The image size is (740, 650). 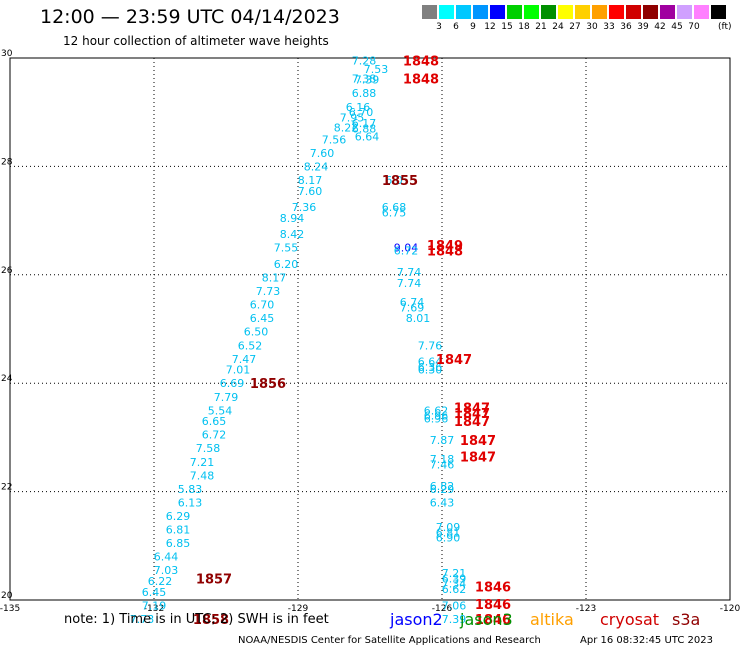 What do you see at coordinates (286, 264) in the screenshot?
I see `wave-height-label: 6.20` at bounding box center [286, 264].